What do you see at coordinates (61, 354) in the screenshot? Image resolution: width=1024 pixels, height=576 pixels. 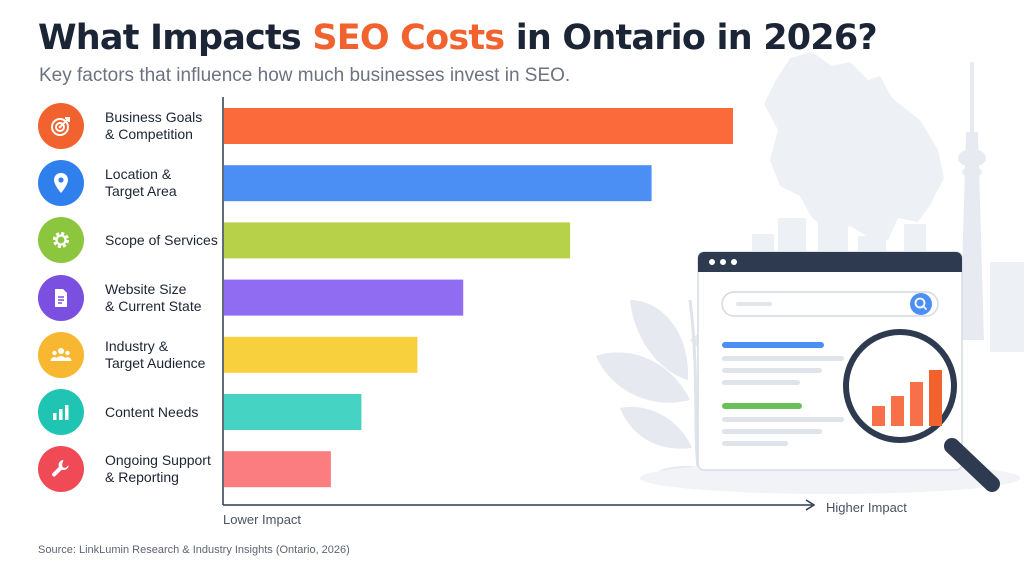 I see `people-icon` at bounding box center [61, 354].